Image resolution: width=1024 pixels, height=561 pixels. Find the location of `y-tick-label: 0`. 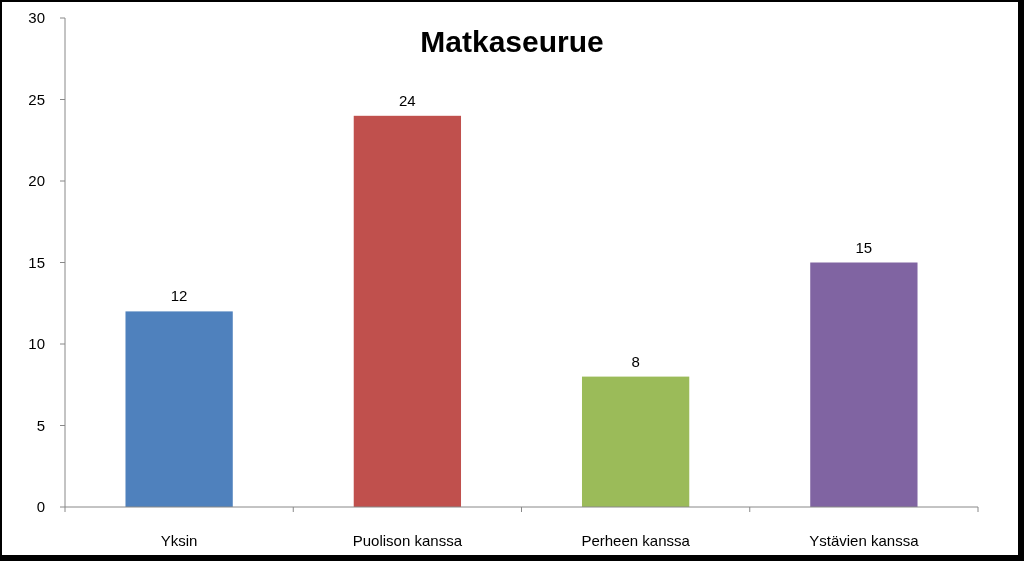

y-tick-label: 0 is located at coordinates (40, 506).